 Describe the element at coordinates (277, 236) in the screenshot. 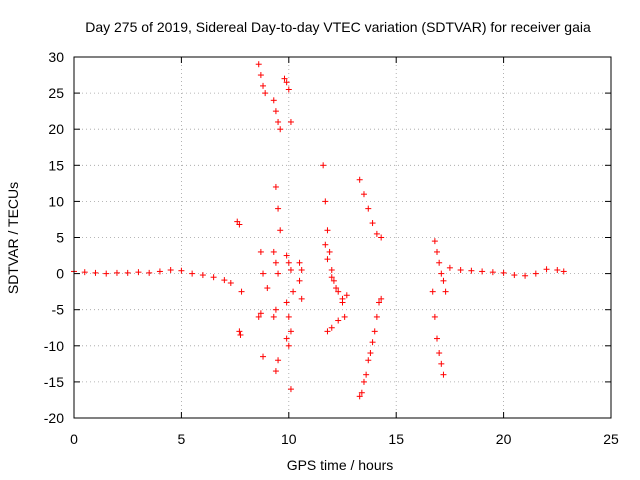

I see `series-arc-9.3-9.7h` at that location.